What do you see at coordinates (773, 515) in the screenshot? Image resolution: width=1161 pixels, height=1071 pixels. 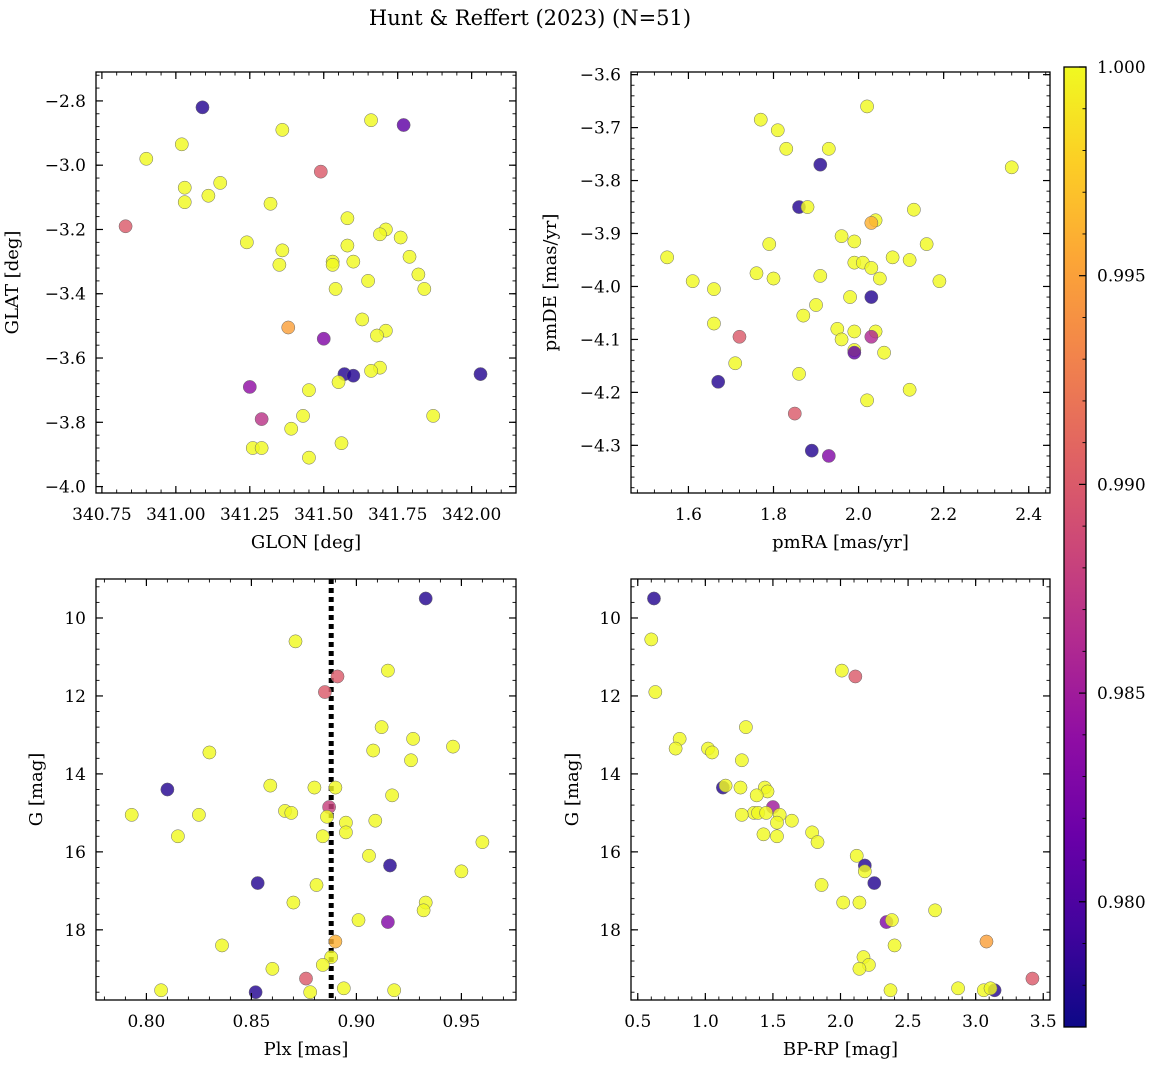 I see `panel-2-xtick-label: 1.8` at bounding box center [773, 515].